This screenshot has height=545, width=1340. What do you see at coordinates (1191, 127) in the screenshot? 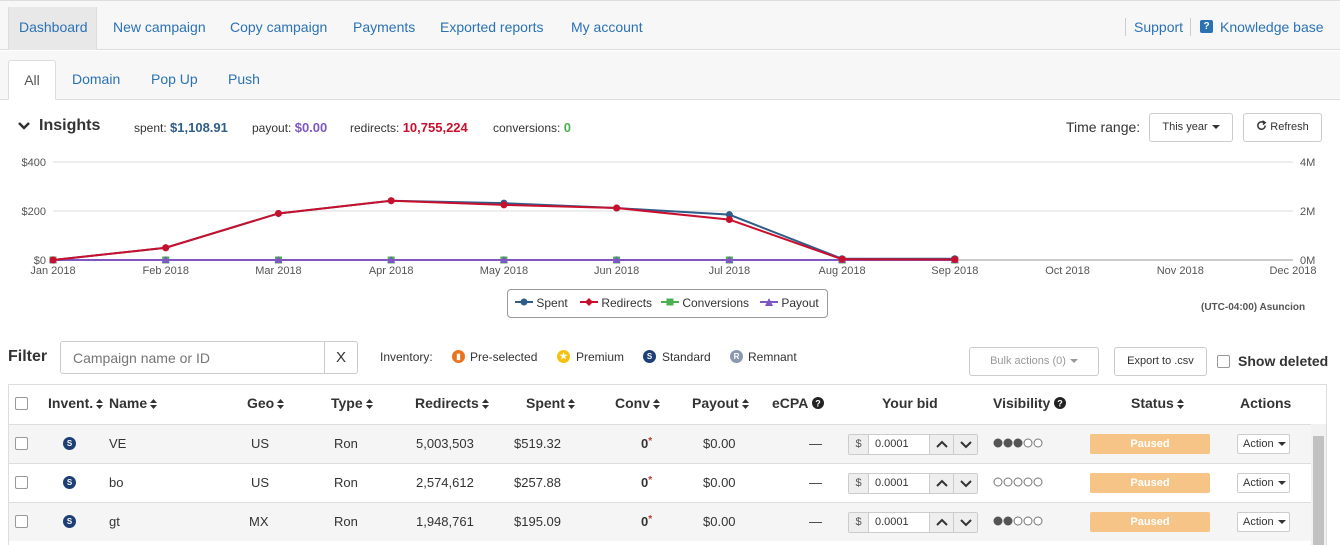
I see `time-range-select: This year` at bounding box center [1191, 127].